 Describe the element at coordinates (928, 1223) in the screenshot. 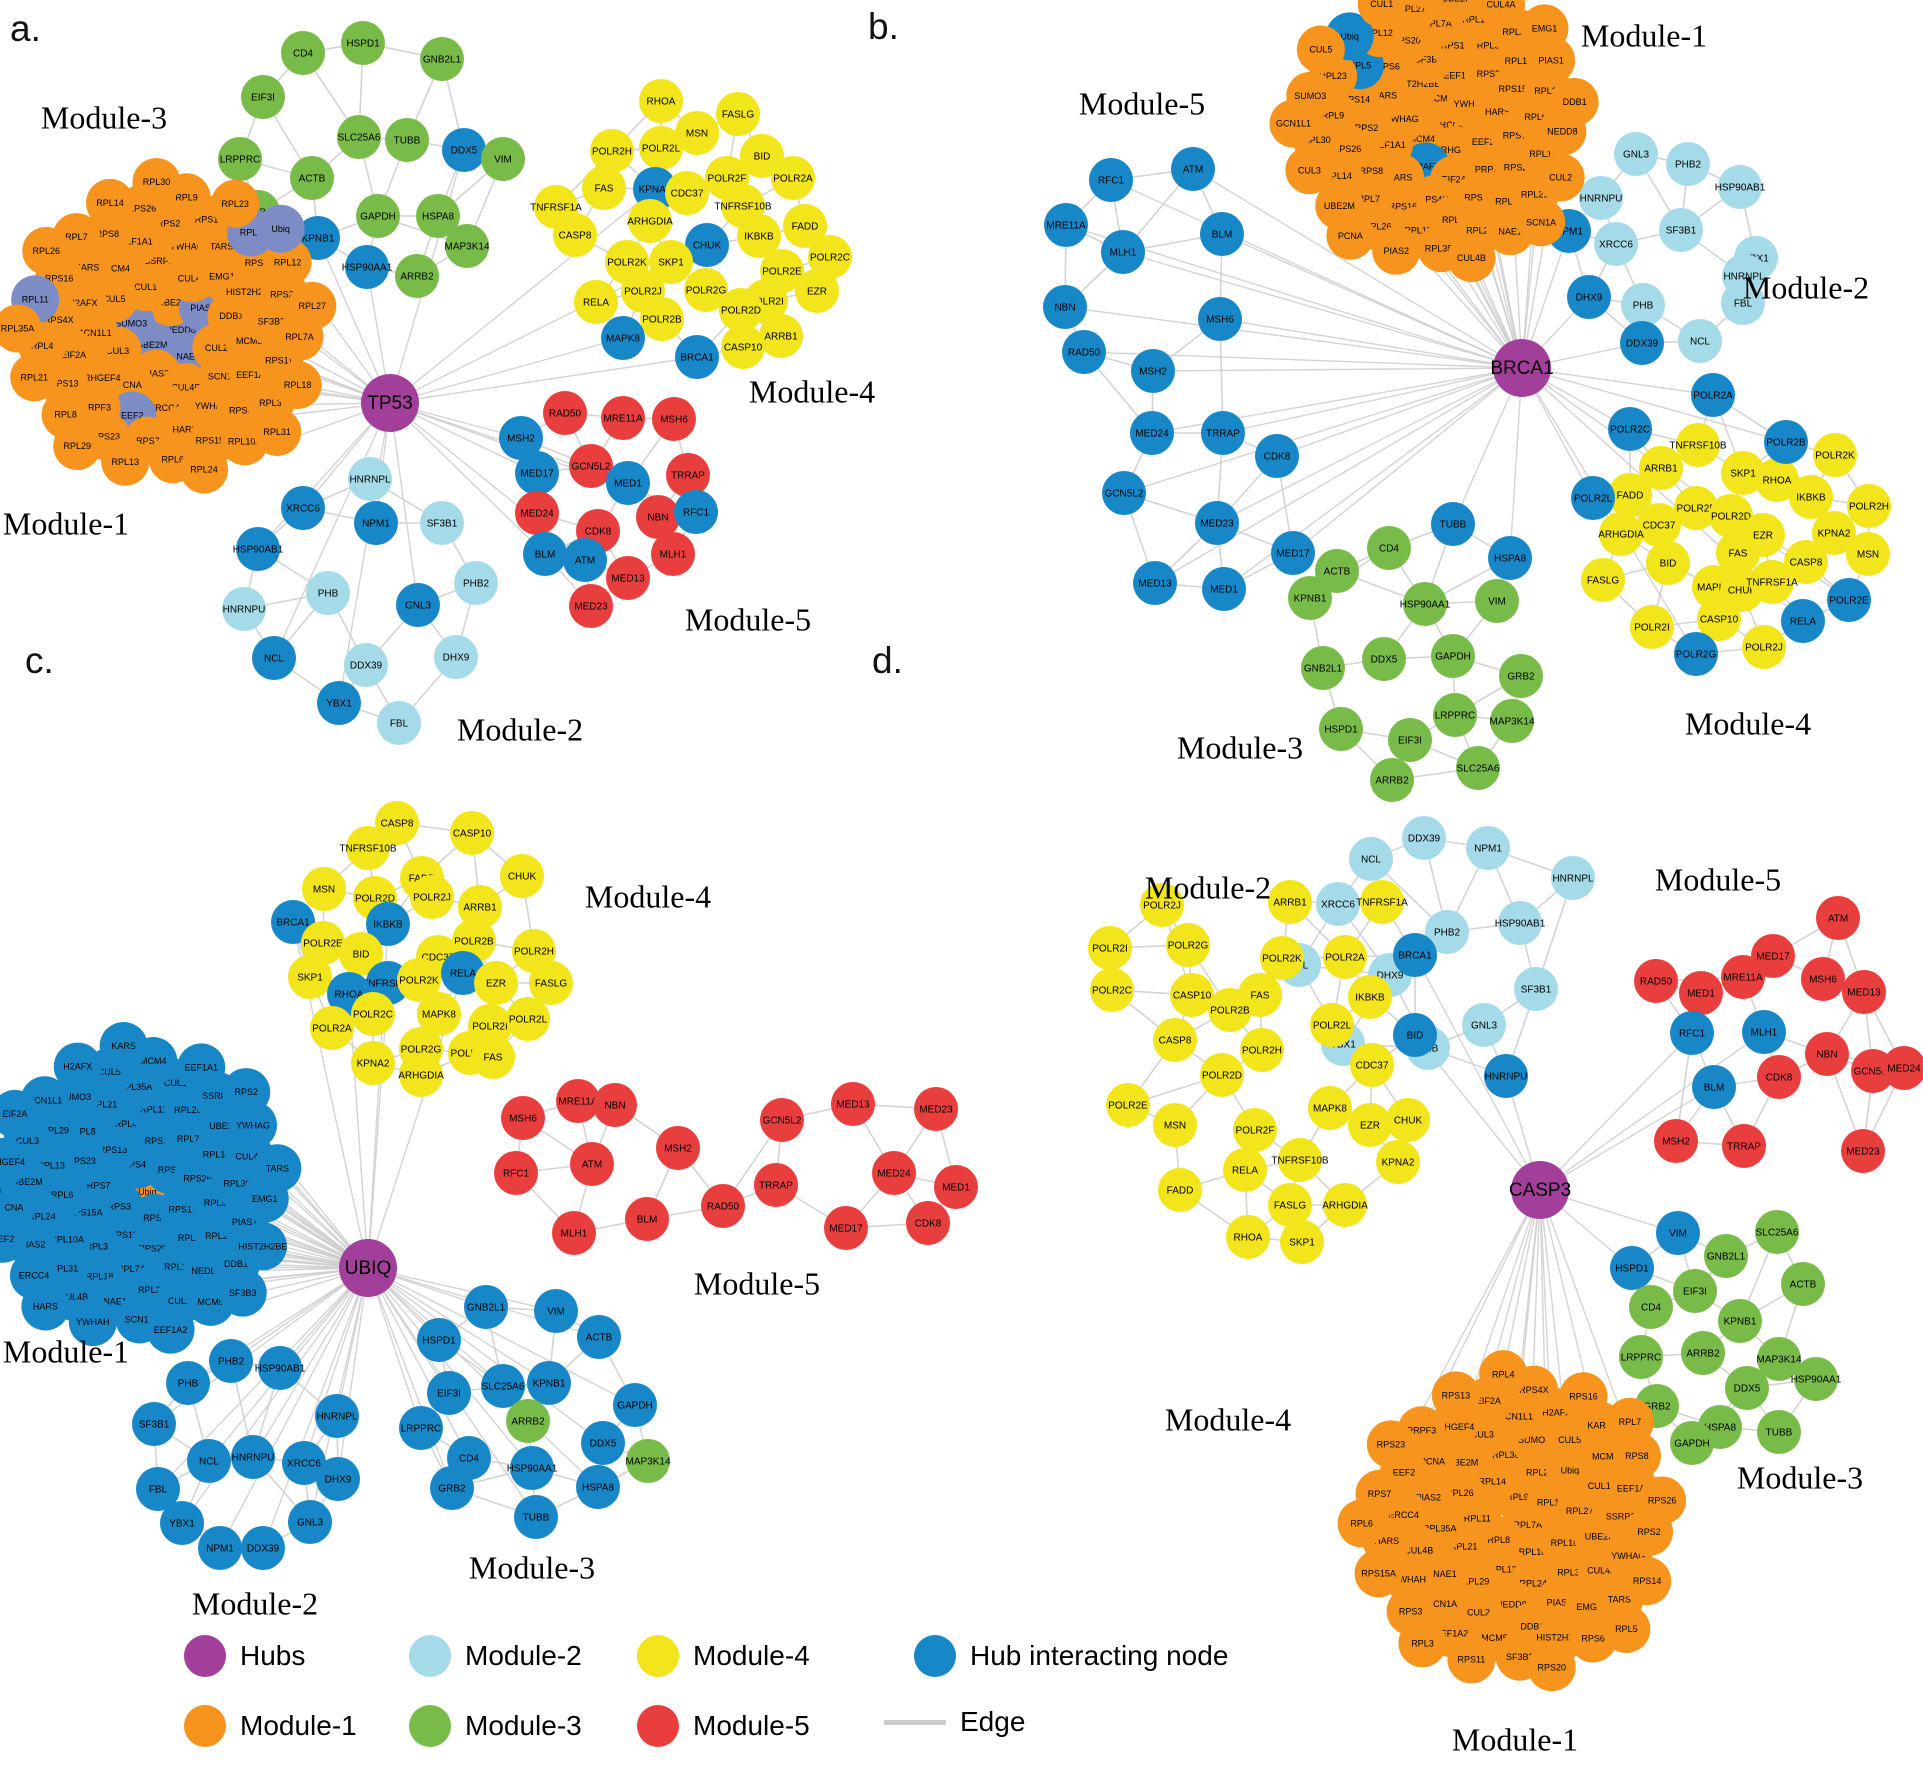

I see `node-CDK8: CDK8` at that location.